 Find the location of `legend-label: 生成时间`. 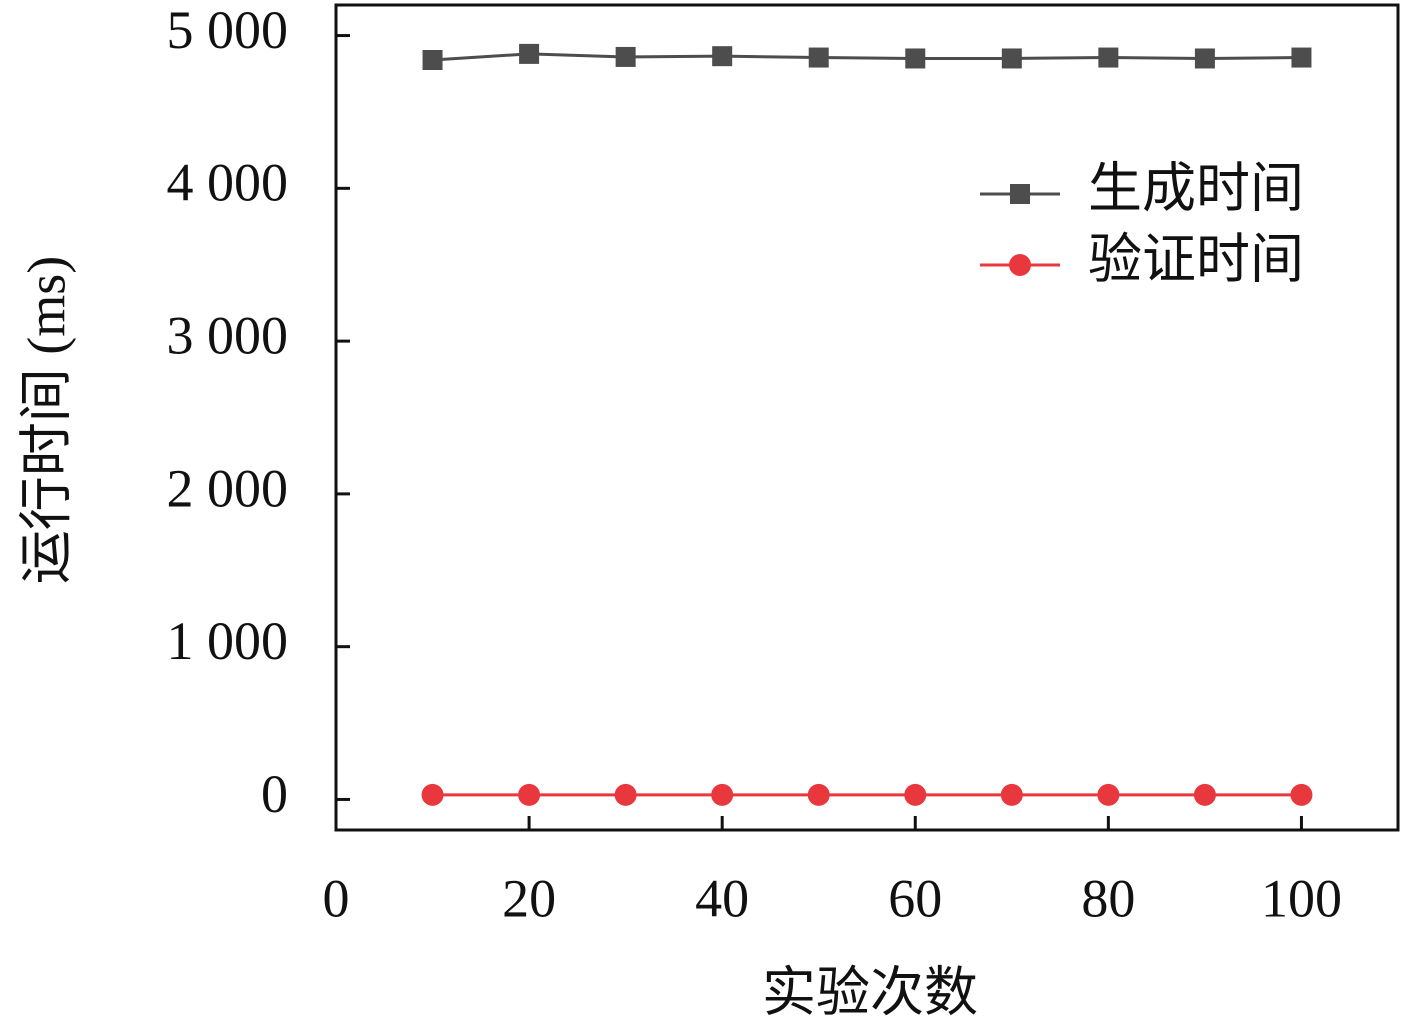

legend-label: 生成时间 is located at coordinates (1196, 188).